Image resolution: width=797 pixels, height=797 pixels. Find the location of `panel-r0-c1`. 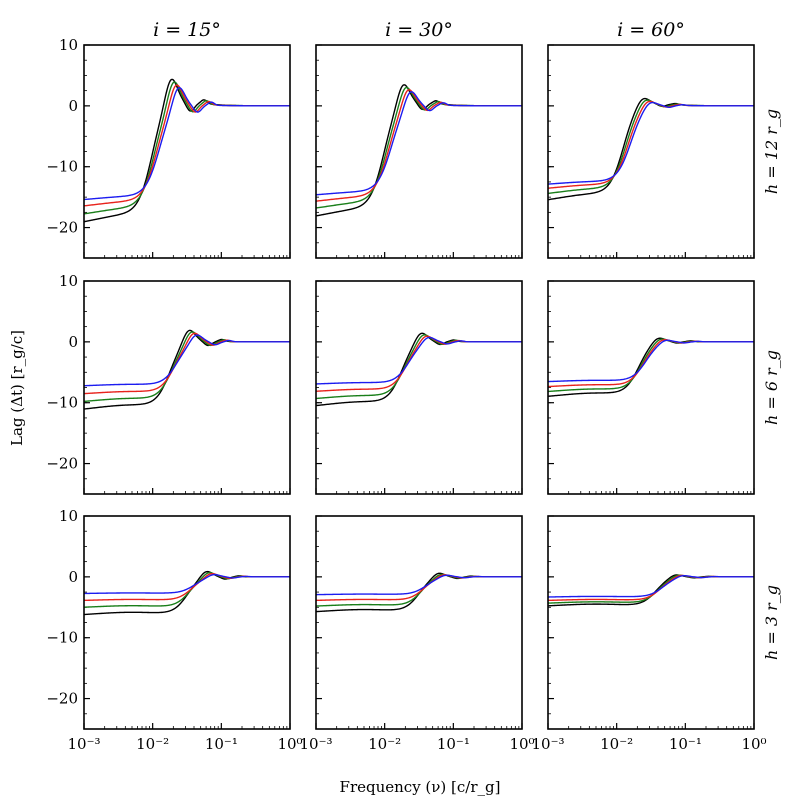

panel-r0-c1 is located at coordinates (419, 151).